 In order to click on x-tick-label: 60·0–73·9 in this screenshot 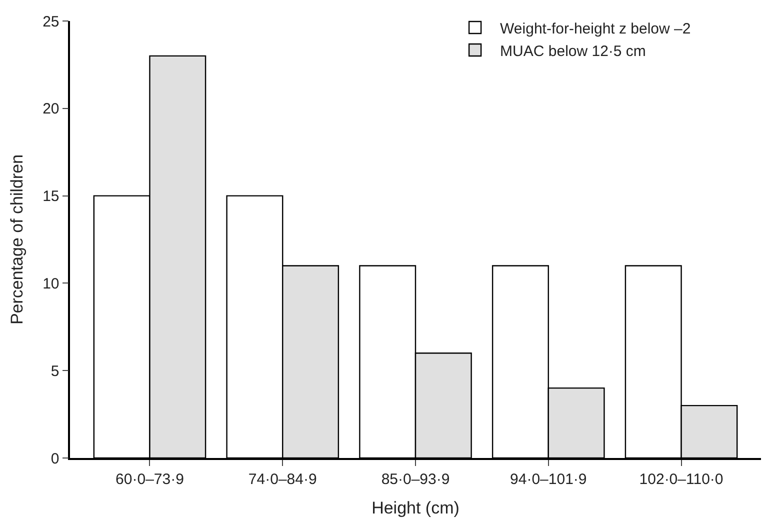, I will do `click(150, 479)`.